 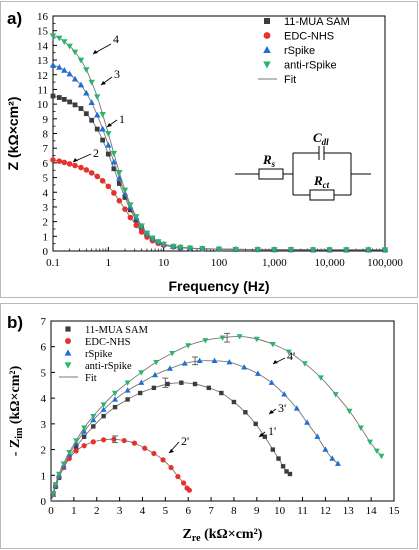 I want to click on x-tick-label-a: 0.1, so click(x=53, y=263).